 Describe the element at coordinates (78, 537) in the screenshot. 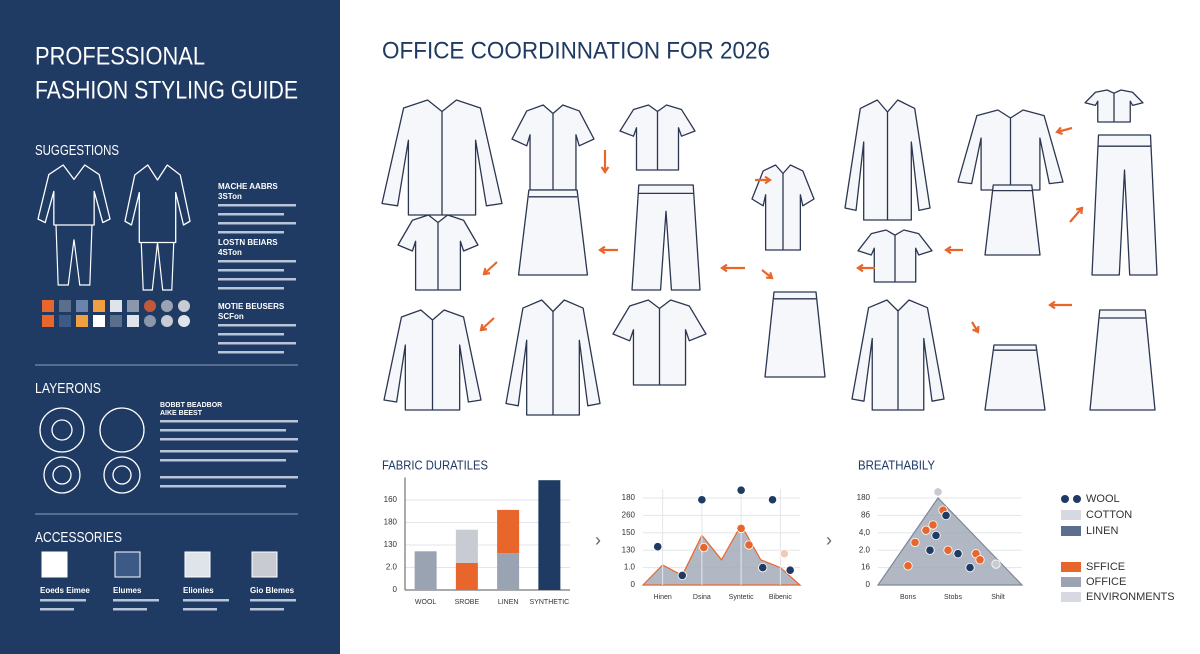

I see `section-heading: ACCESSORIES` at that location.